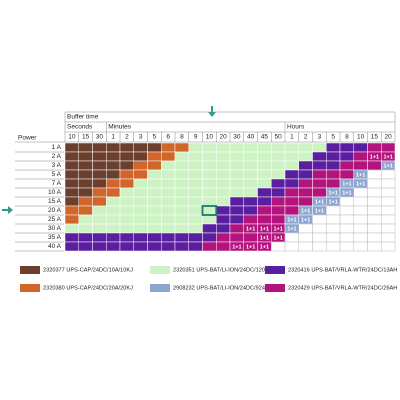 The height and width of the screenshot is (400, 400). What do you see at coordinates (55, 228) in the screenshot?
I see `row-label: 30 A` at bounding box center [55, 228].